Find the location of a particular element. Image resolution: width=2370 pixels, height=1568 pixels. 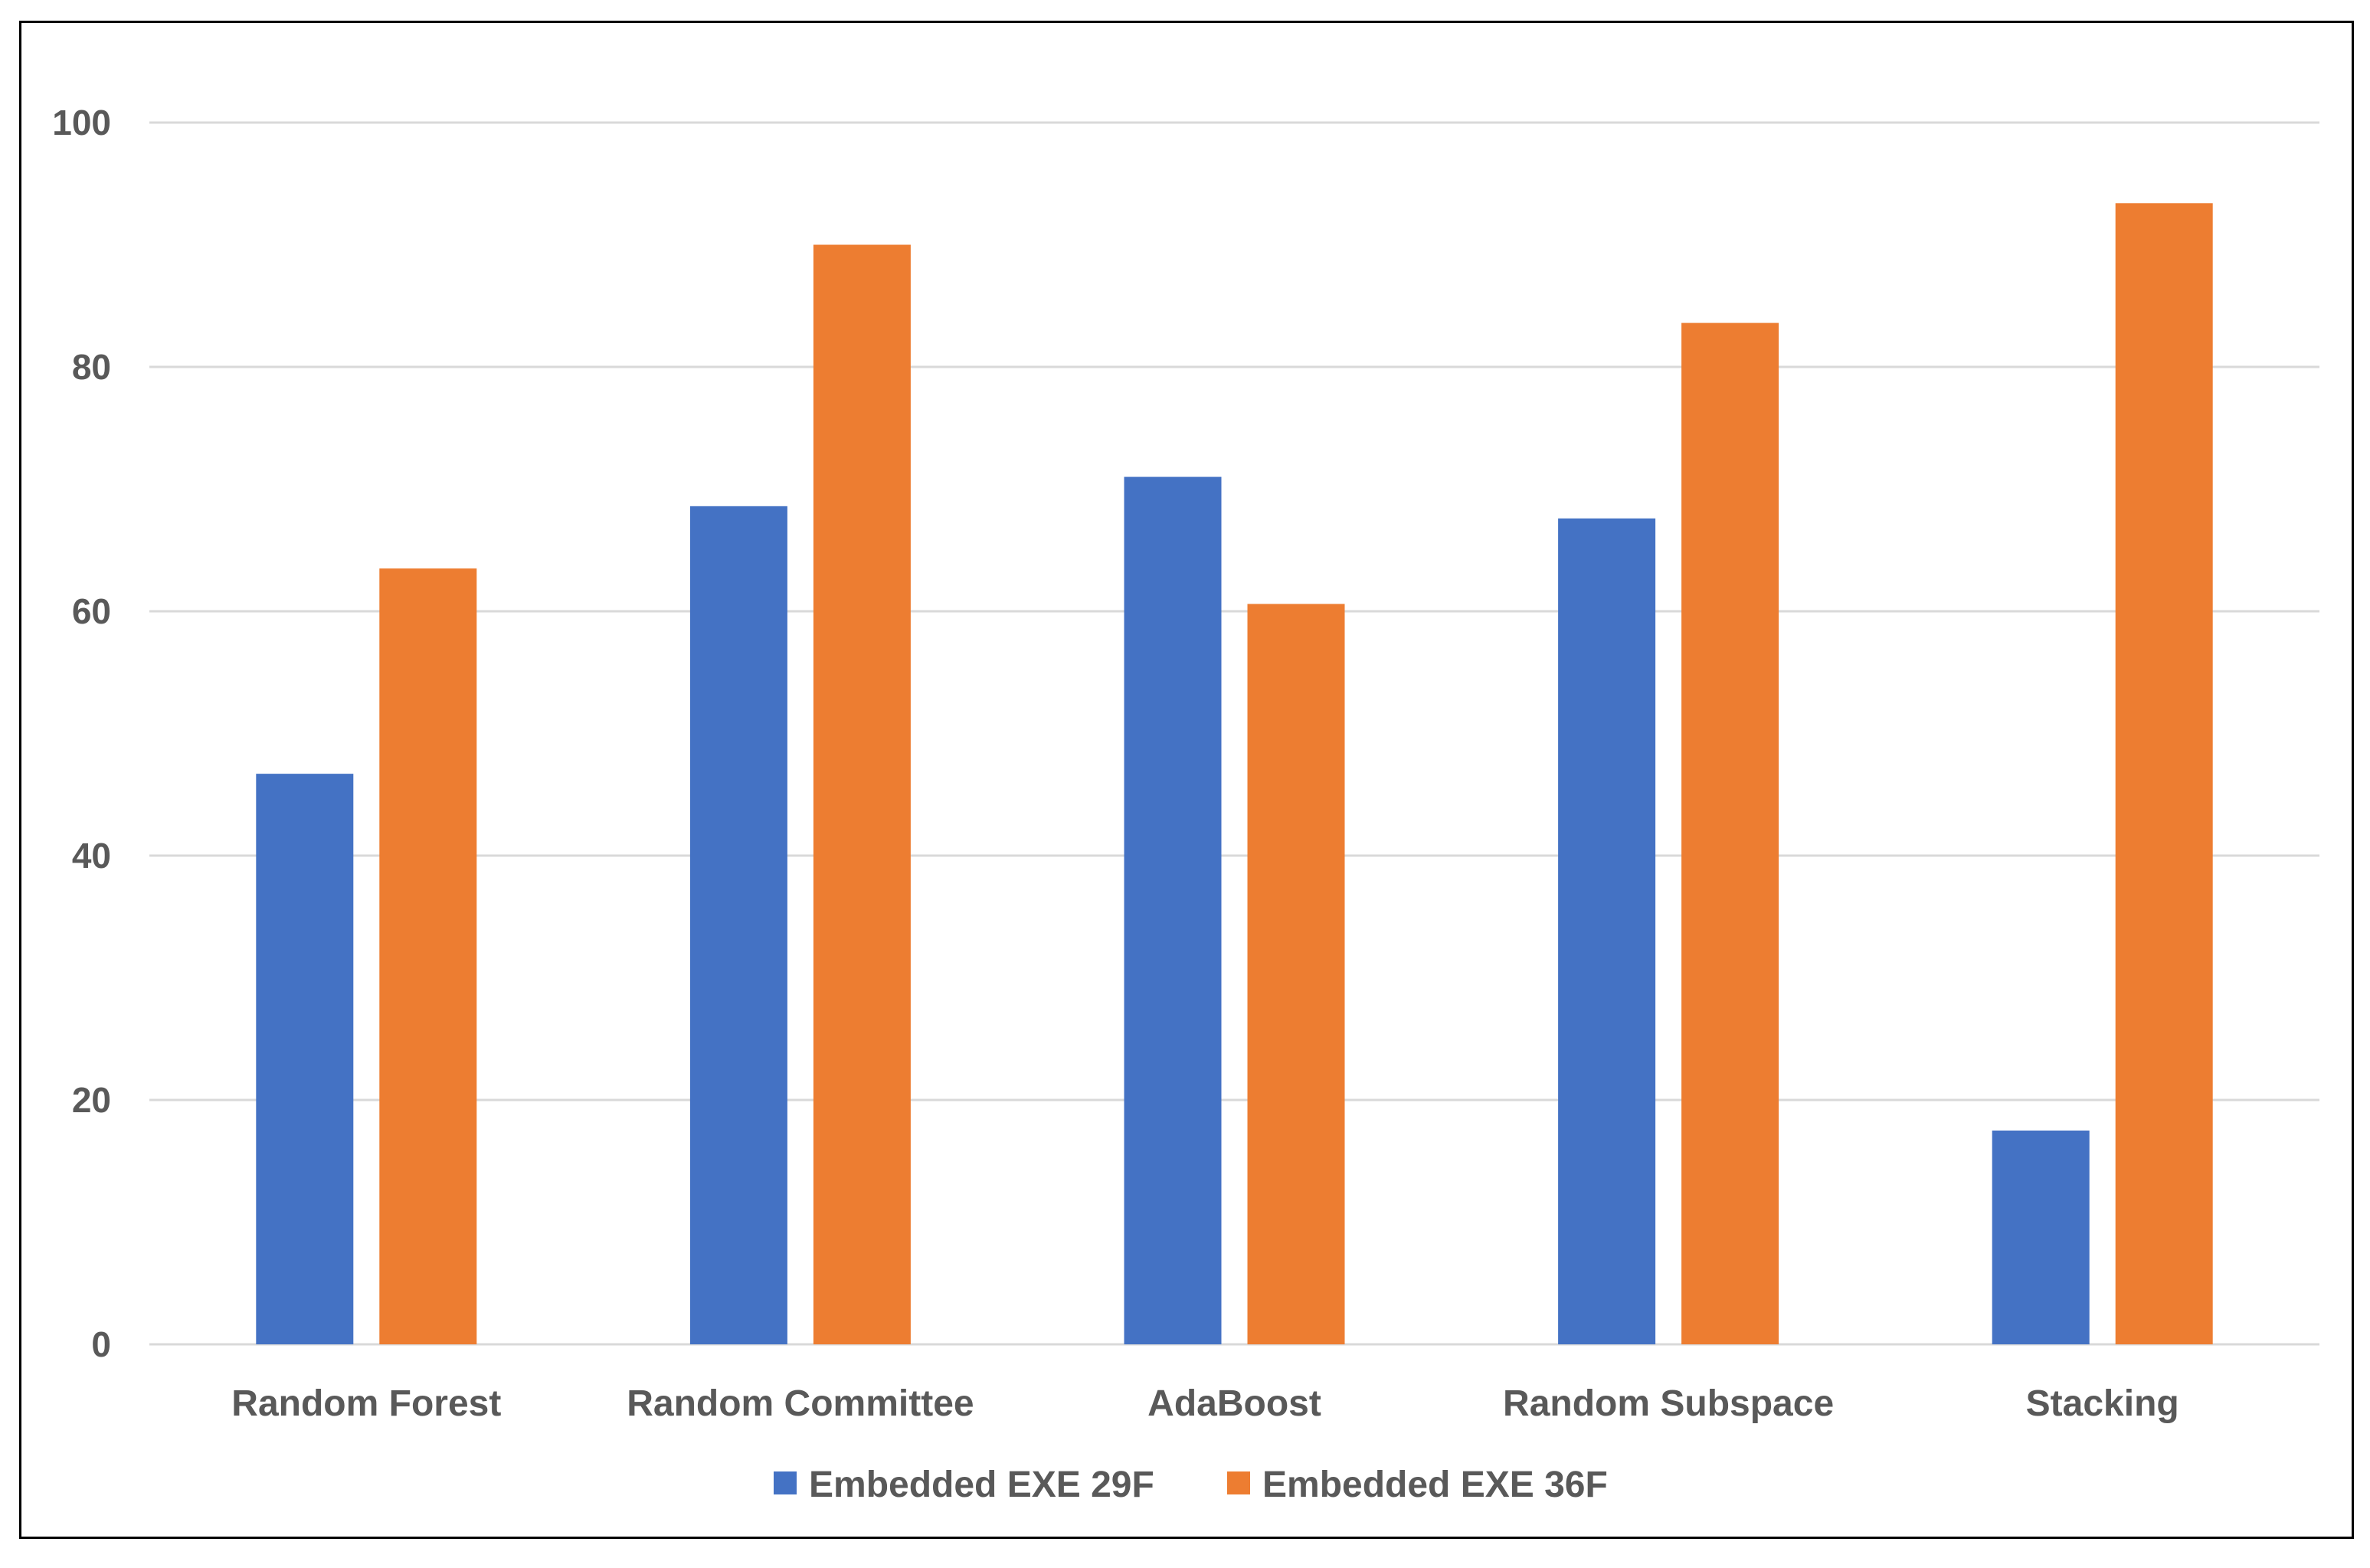

x-category-label: Random Committee is located at coordinates (801, 1403).